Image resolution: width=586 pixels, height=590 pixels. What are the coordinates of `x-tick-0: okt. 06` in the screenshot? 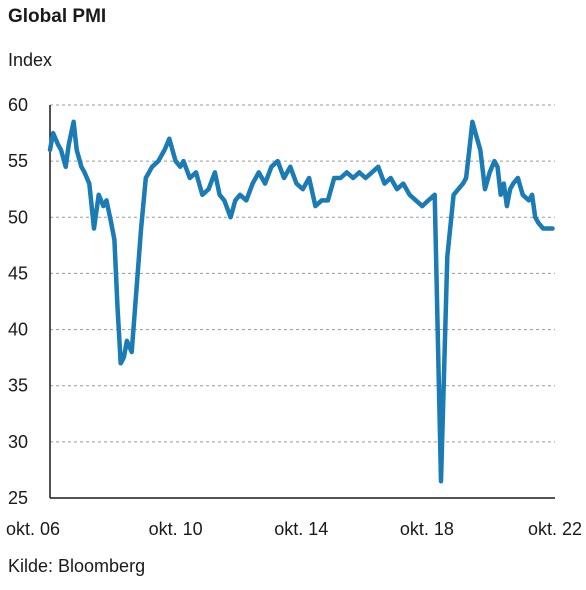 It's located at (33, 529).